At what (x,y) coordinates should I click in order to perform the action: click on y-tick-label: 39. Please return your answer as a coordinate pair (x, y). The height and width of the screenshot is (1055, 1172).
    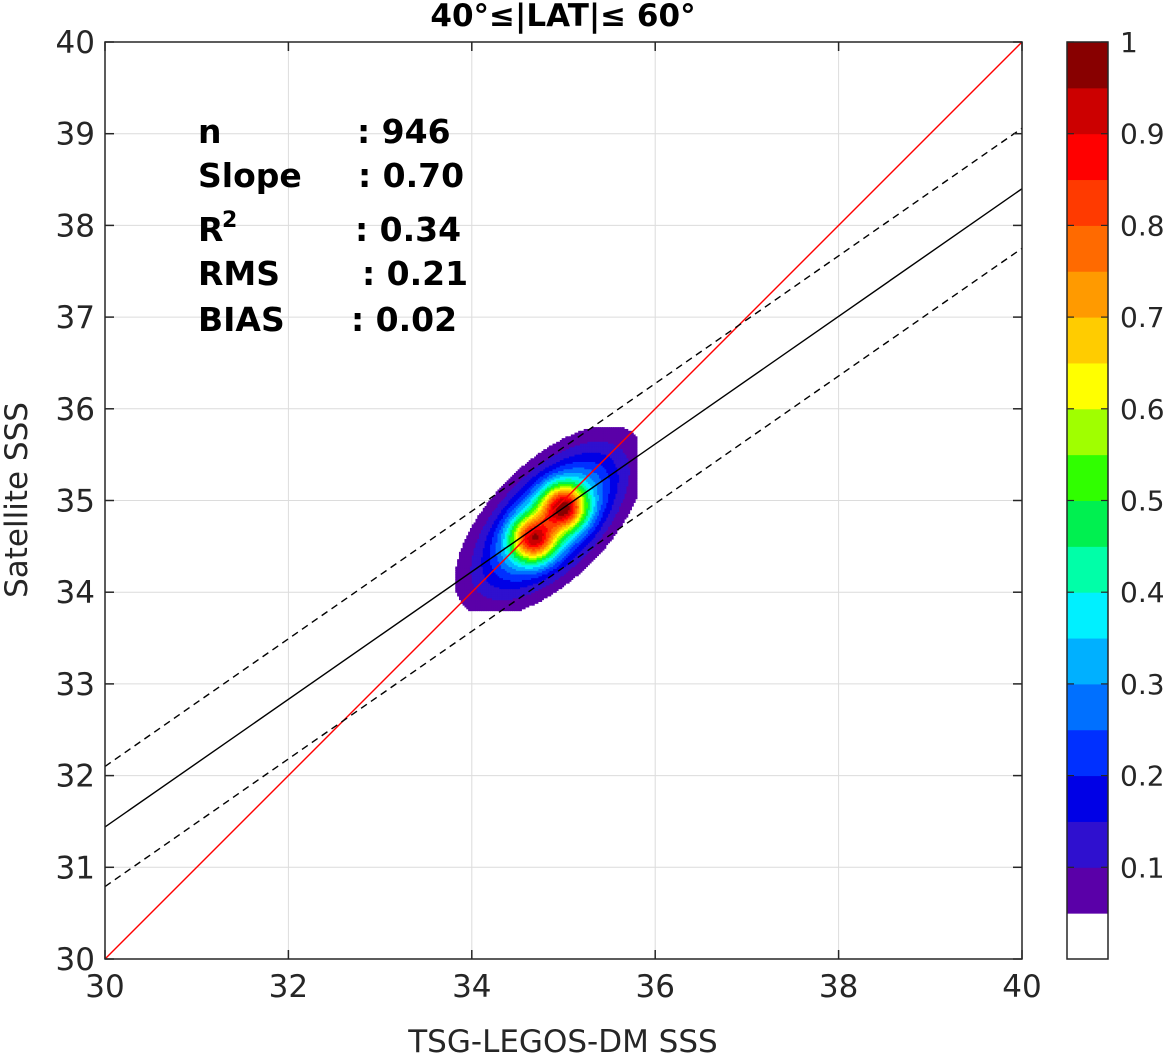
    Looking at the image, I should click on (75, 135).